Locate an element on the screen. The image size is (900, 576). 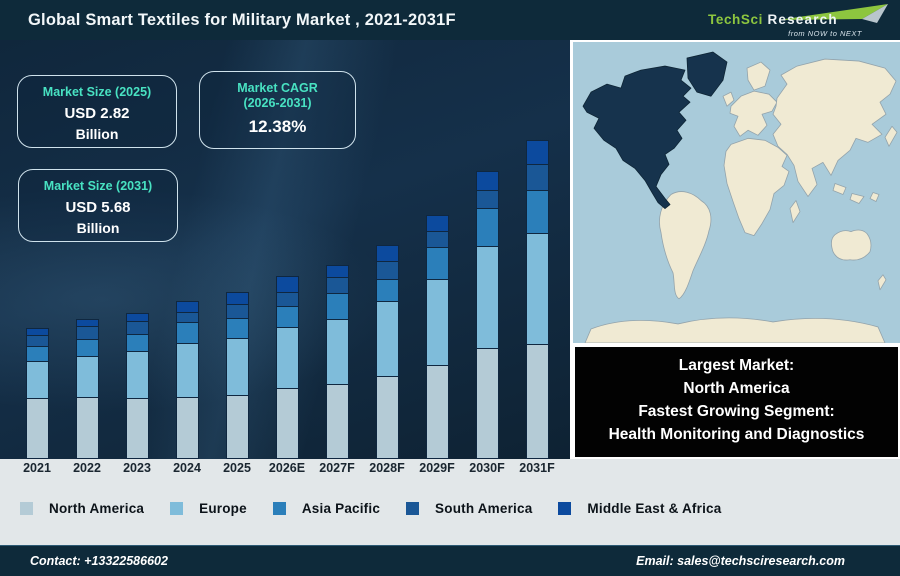
map-europe is located at coordinates (753, 113).